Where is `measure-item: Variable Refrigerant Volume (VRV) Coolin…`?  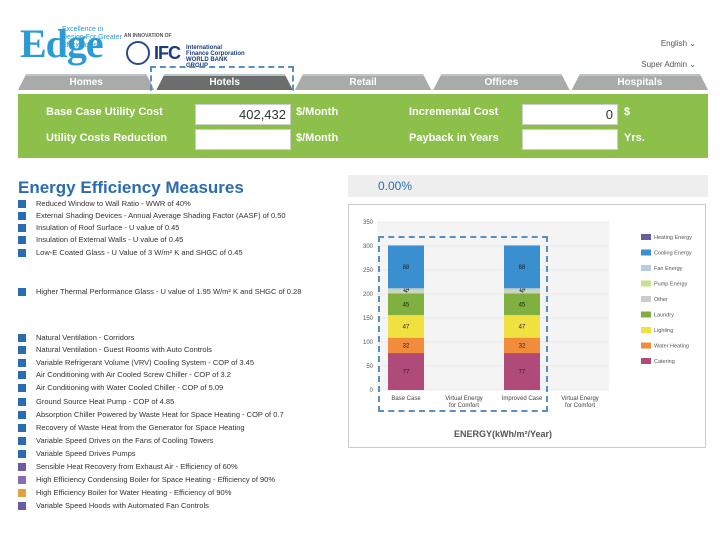 measure-item: Variable Refrigerant Volume (VRV) Coolin… is located at coordinates (136, 362).